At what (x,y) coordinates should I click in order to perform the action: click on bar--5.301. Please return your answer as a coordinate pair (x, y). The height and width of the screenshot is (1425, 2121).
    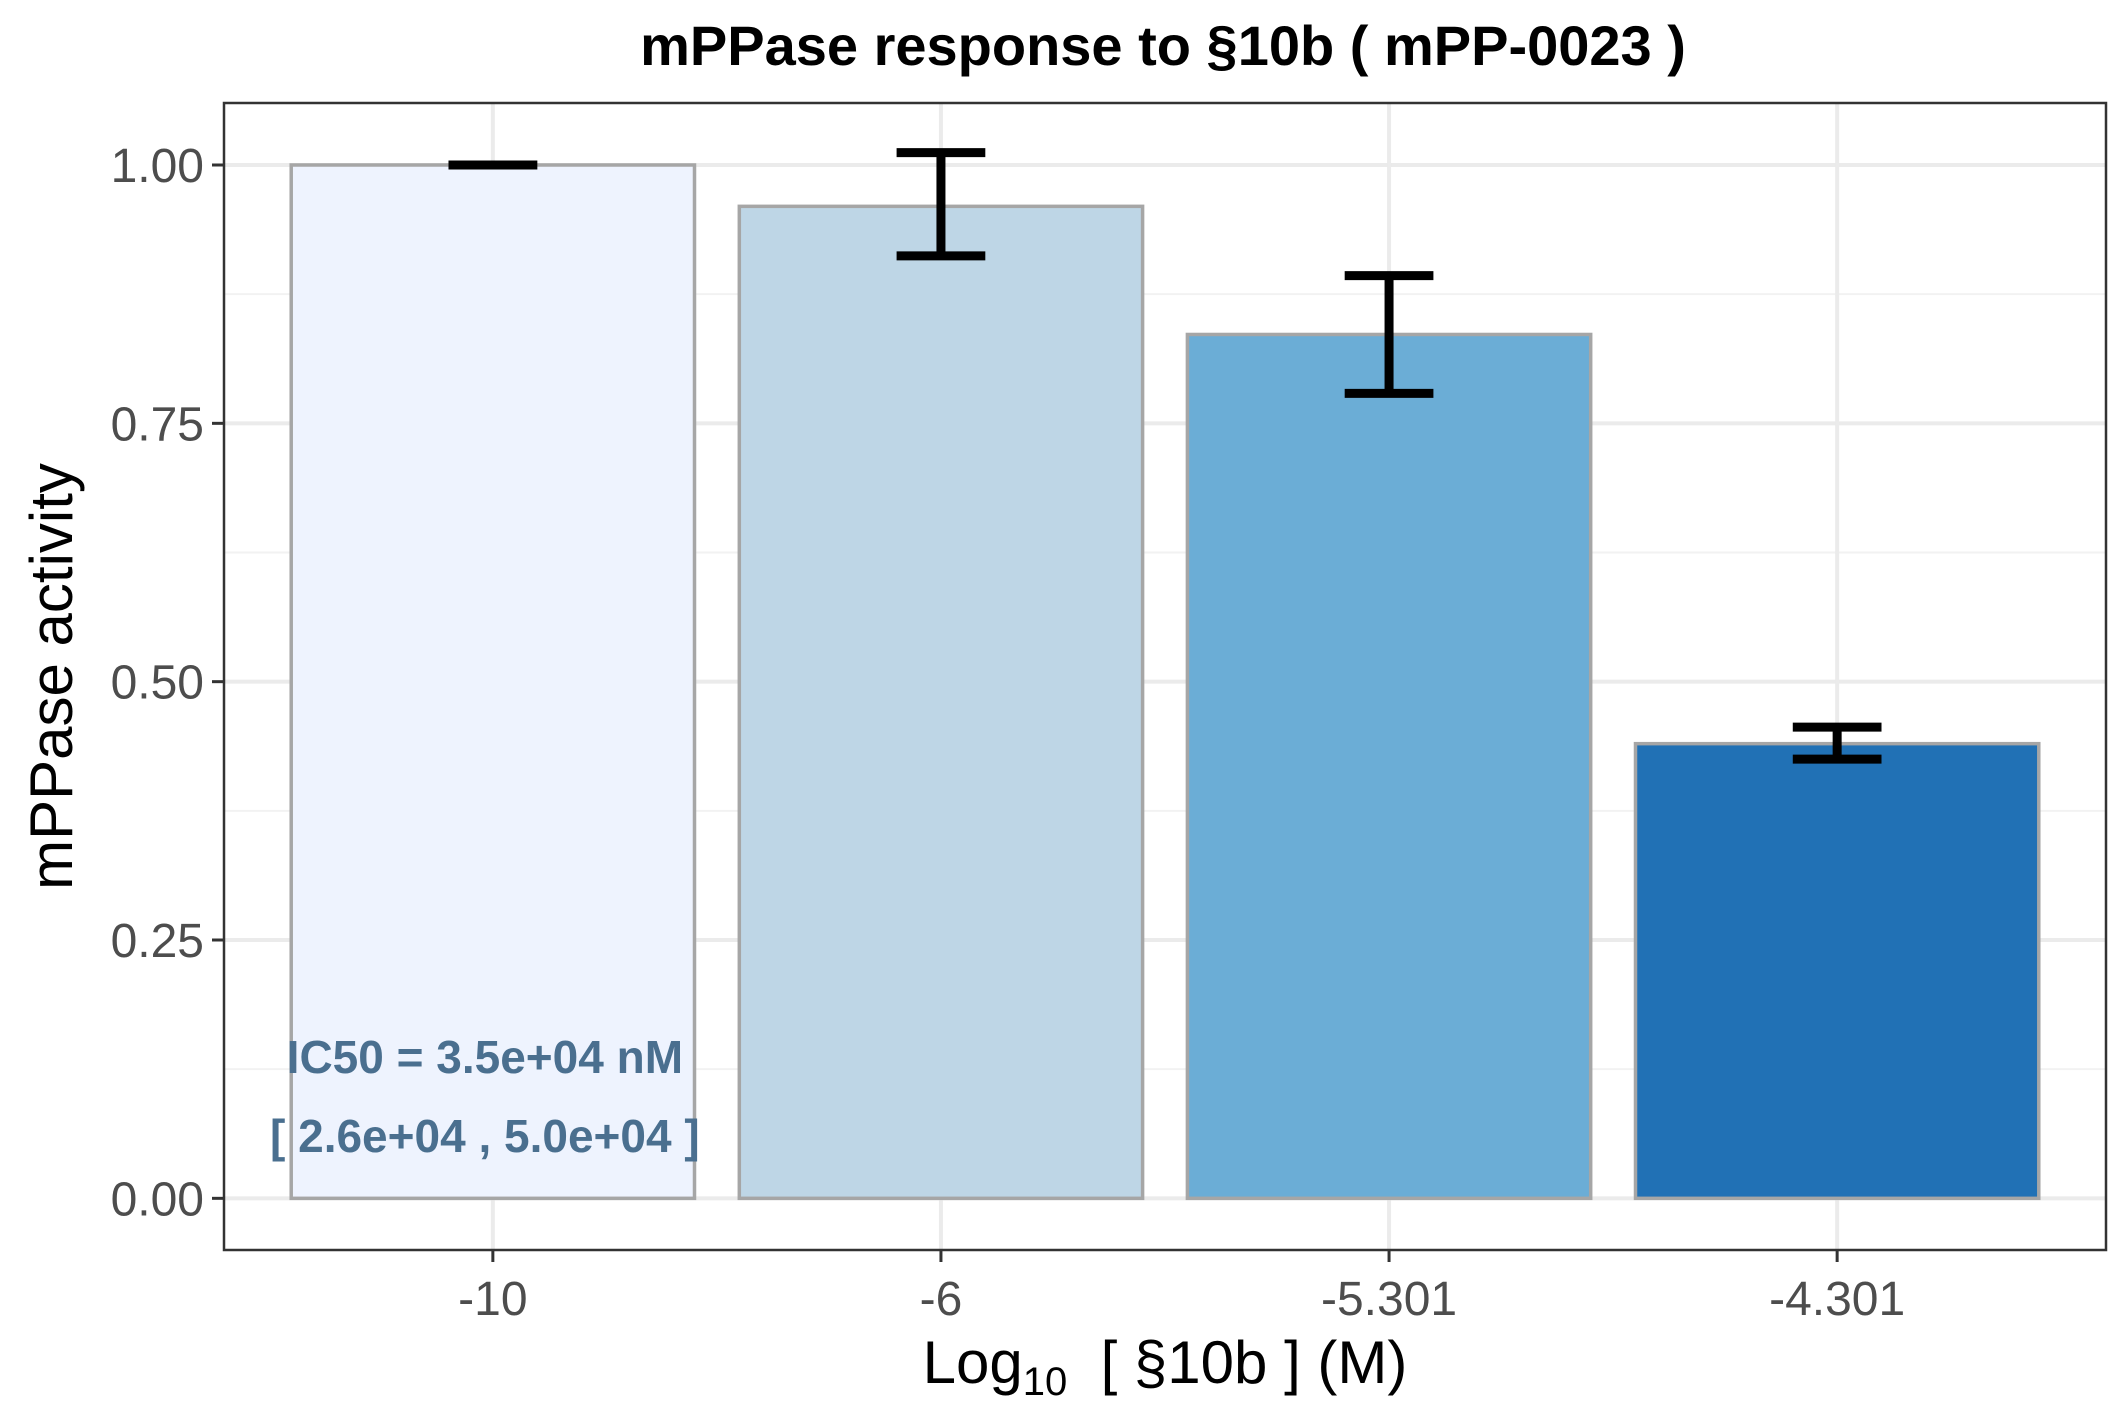
    Looking at the image, I should click on (1389, 766).